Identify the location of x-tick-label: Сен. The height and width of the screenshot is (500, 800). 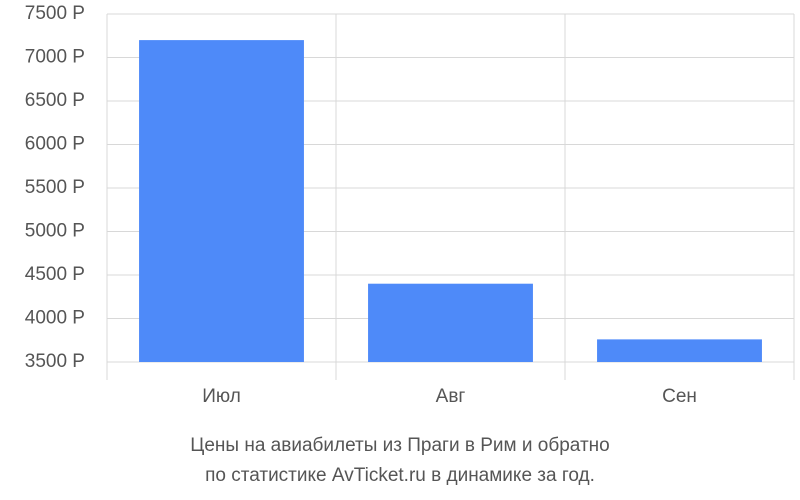
(679, 396).